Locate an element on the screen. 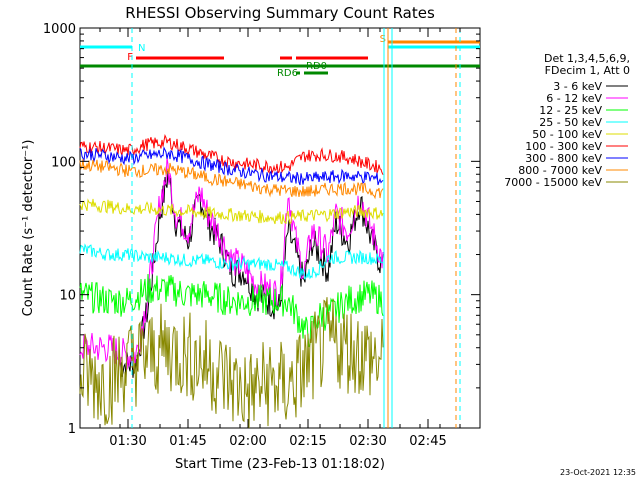 The height and width of the screenshot is (480, 640). legend-entry-label: 100 - 300 keV is located at coordinates (563, 146).